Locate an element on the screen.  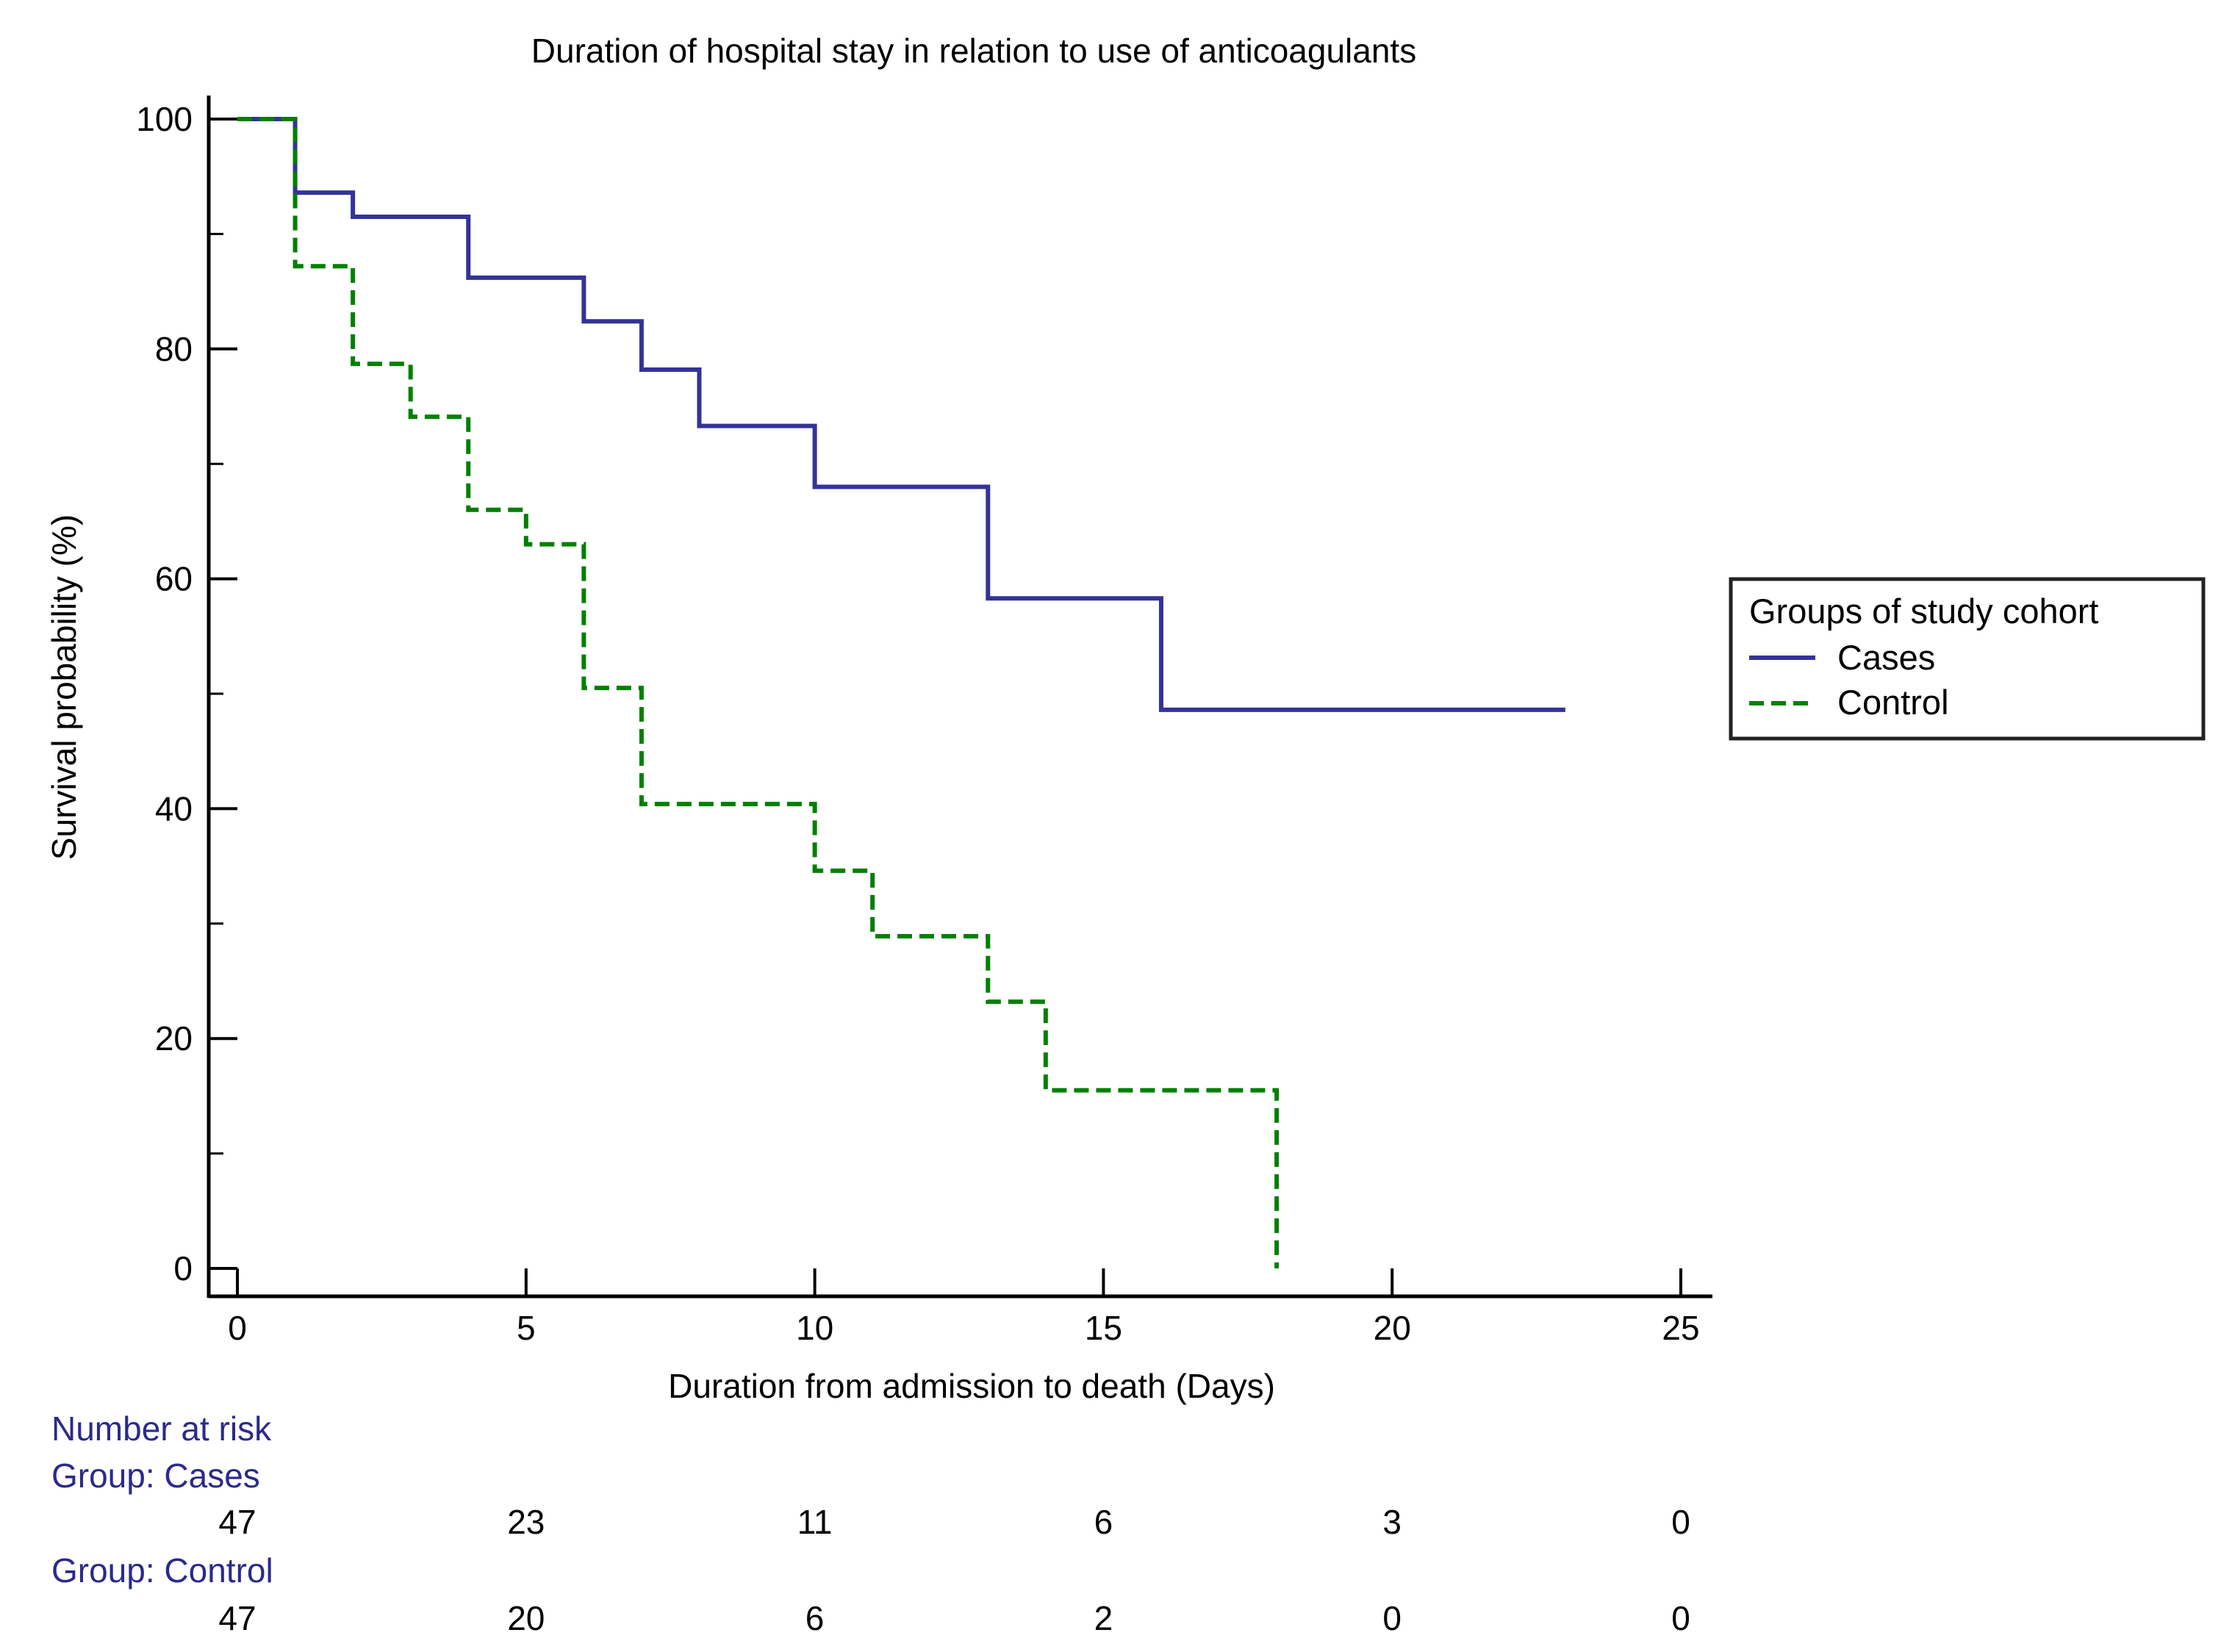
risk-value-0-1: 23 is located at coordinates (526, 1522).